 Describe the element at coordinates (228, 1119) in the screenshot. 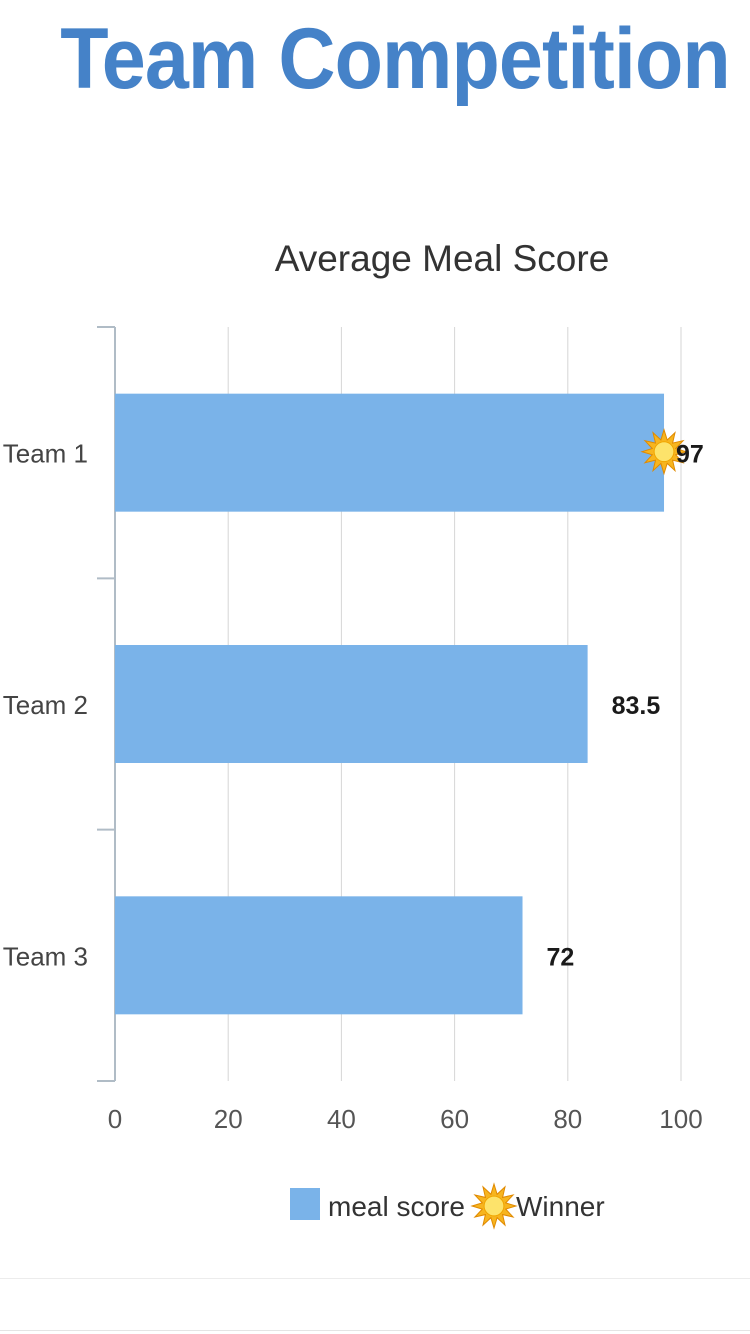

I see `x-tick-label: 20` at that location.